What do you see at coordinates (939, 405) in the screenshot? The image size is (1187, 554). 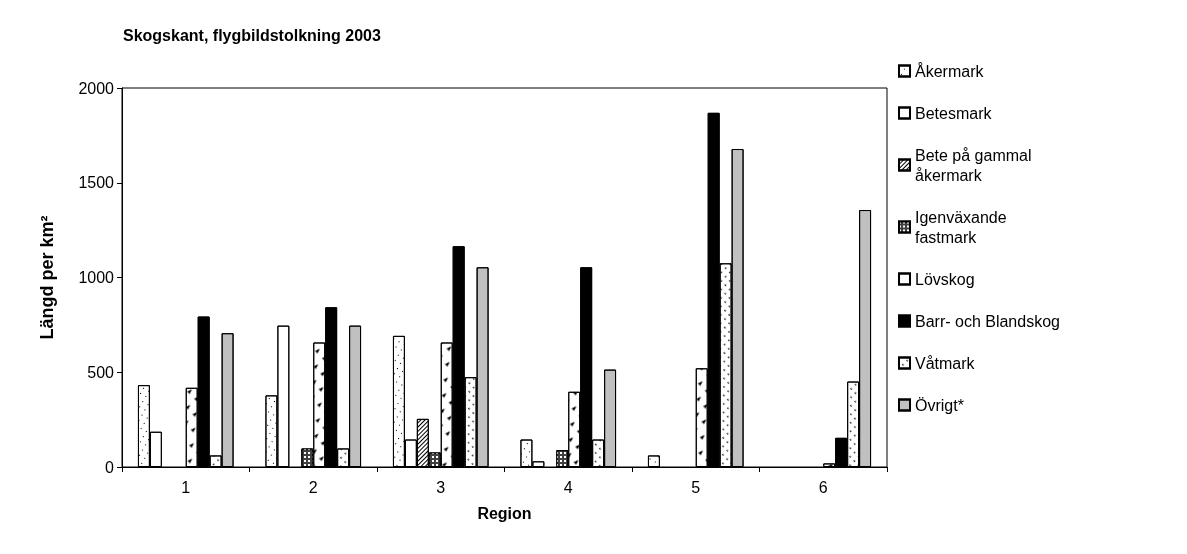 I see `legend-label: Övrigt*` at bounding box center [939, 405].